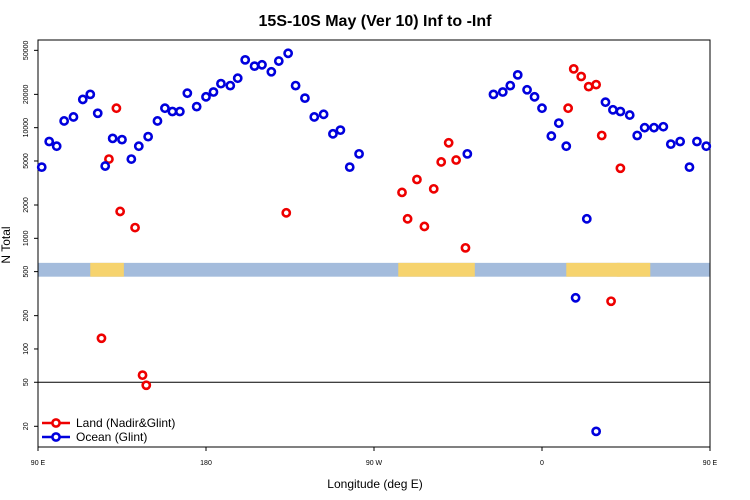 The image size is (750, 500). What do you see at coordinates (125, 423) in the screenshot?
I see `legend-label: Land (Nadir&Glint)` at bounding box center [125, 423].